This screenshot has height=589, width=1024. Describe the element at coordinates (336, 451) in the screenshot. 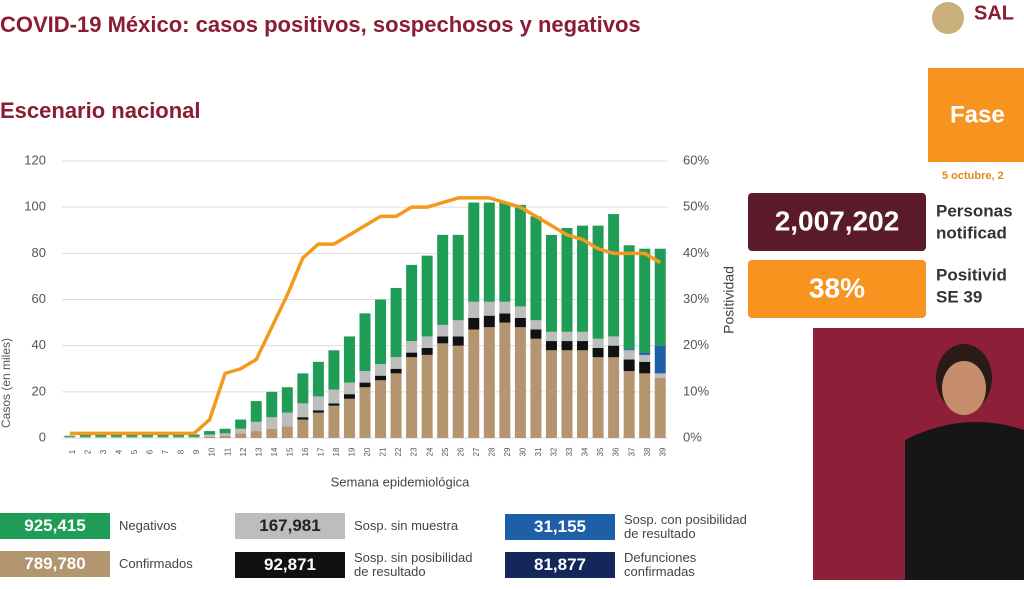

I see `x-tick-label: 18` at that location.